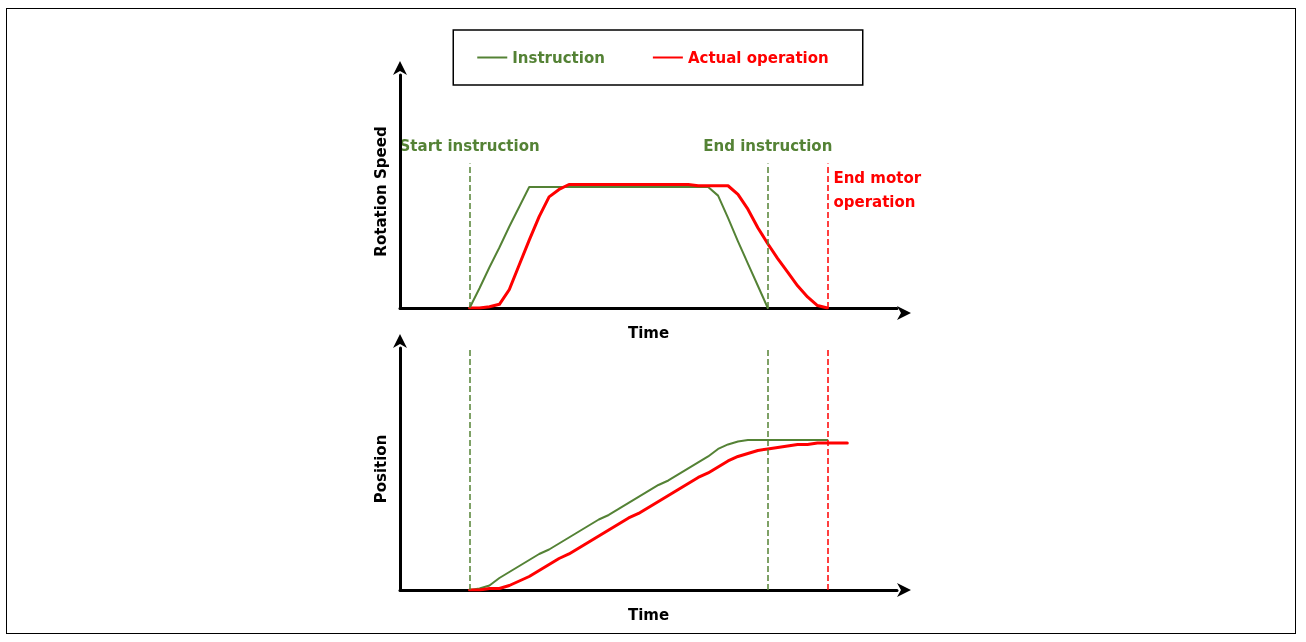 Image resolution: width=1306 pixels, height=642 pixels. Describe the element at coordinates (880, 189) in the screenshot. I see `annotation: End motor operation` at that location.